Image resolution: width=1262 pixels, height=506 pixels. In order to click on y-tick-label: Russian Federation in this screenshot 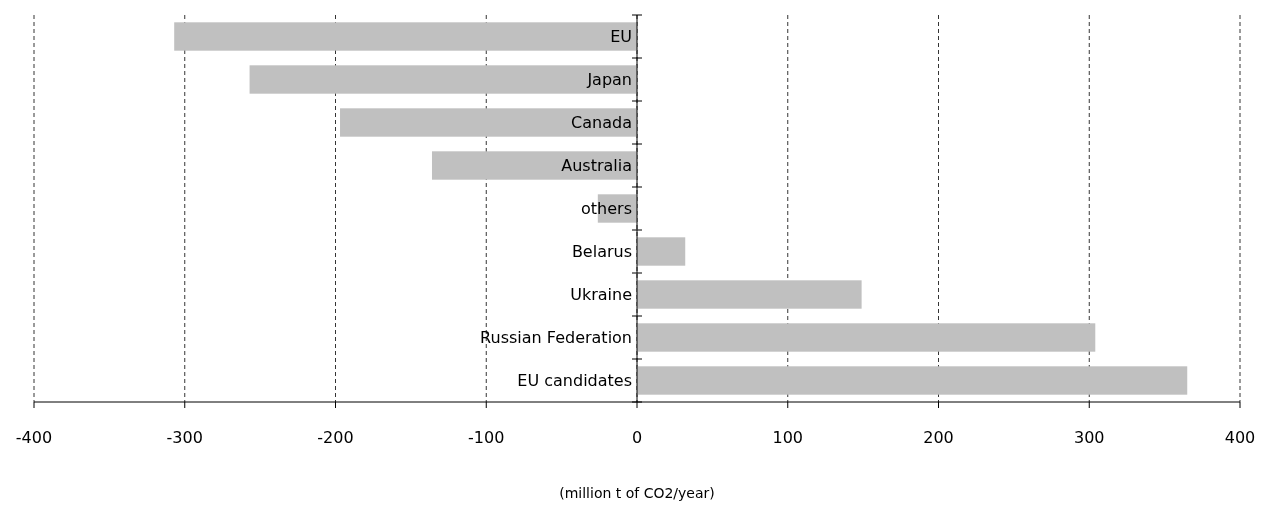, I will do `click(556, 338)`.